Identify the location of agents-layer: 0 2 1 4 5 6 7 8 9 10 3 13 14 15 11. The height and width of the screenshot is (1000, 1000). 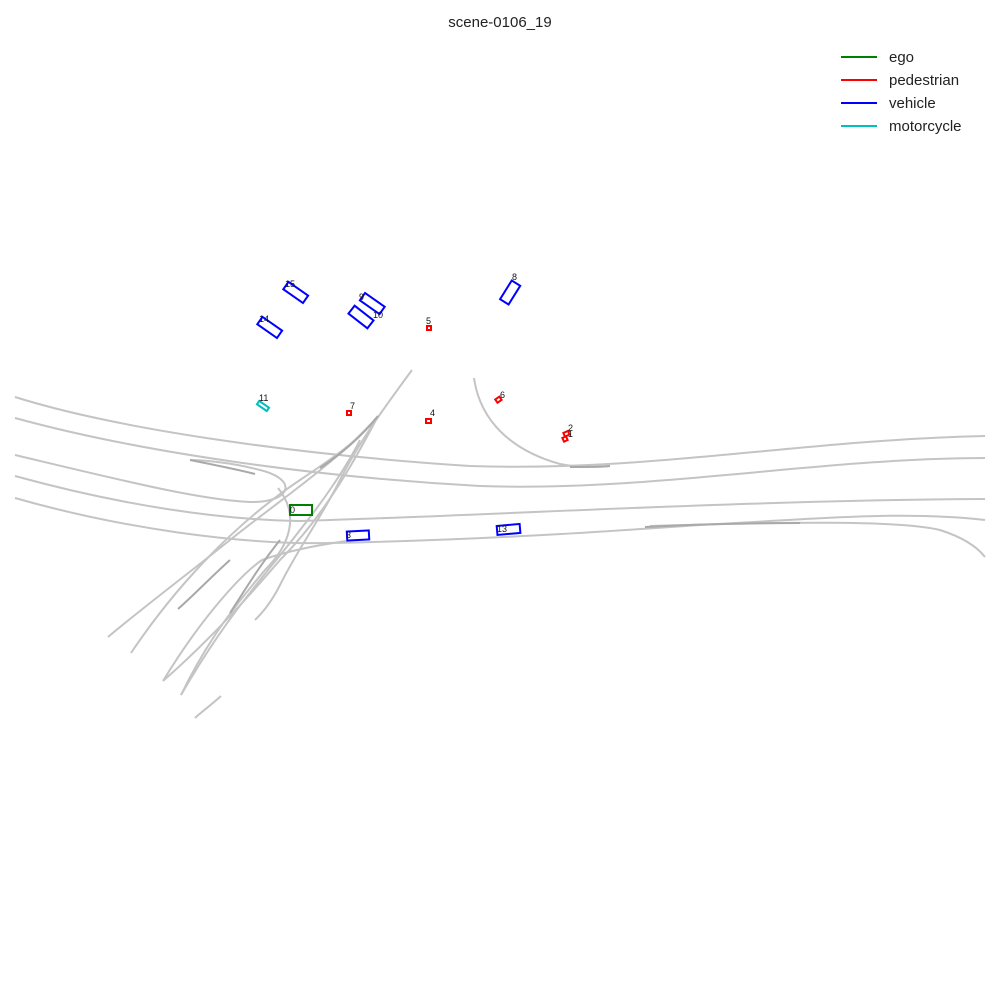
(414, 407).